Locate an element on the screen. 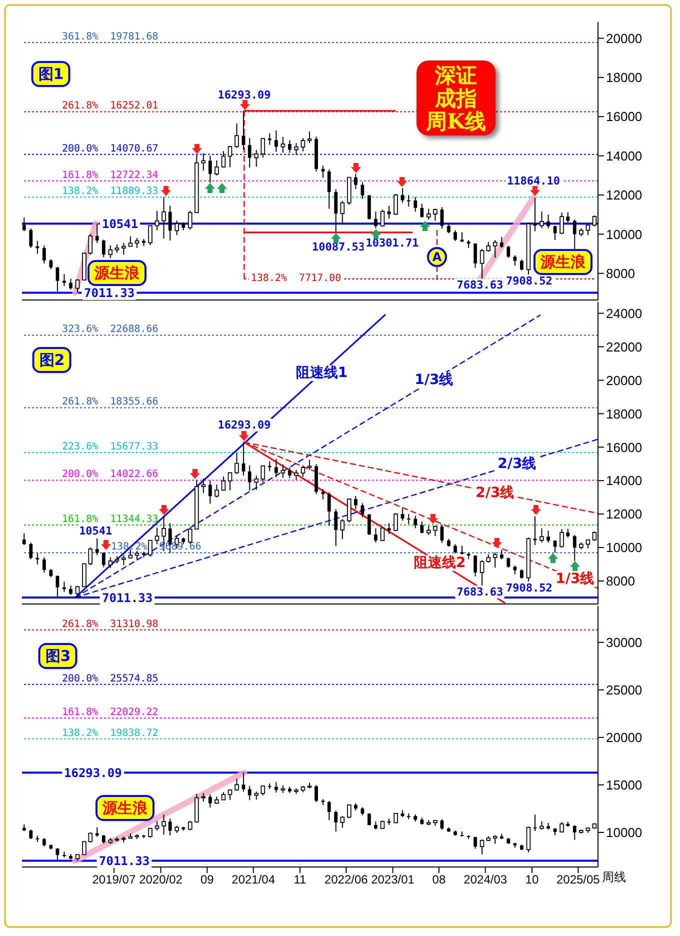 The image size is (680, 936). x-tick-label: 11 is located at coordinates (300, 879).